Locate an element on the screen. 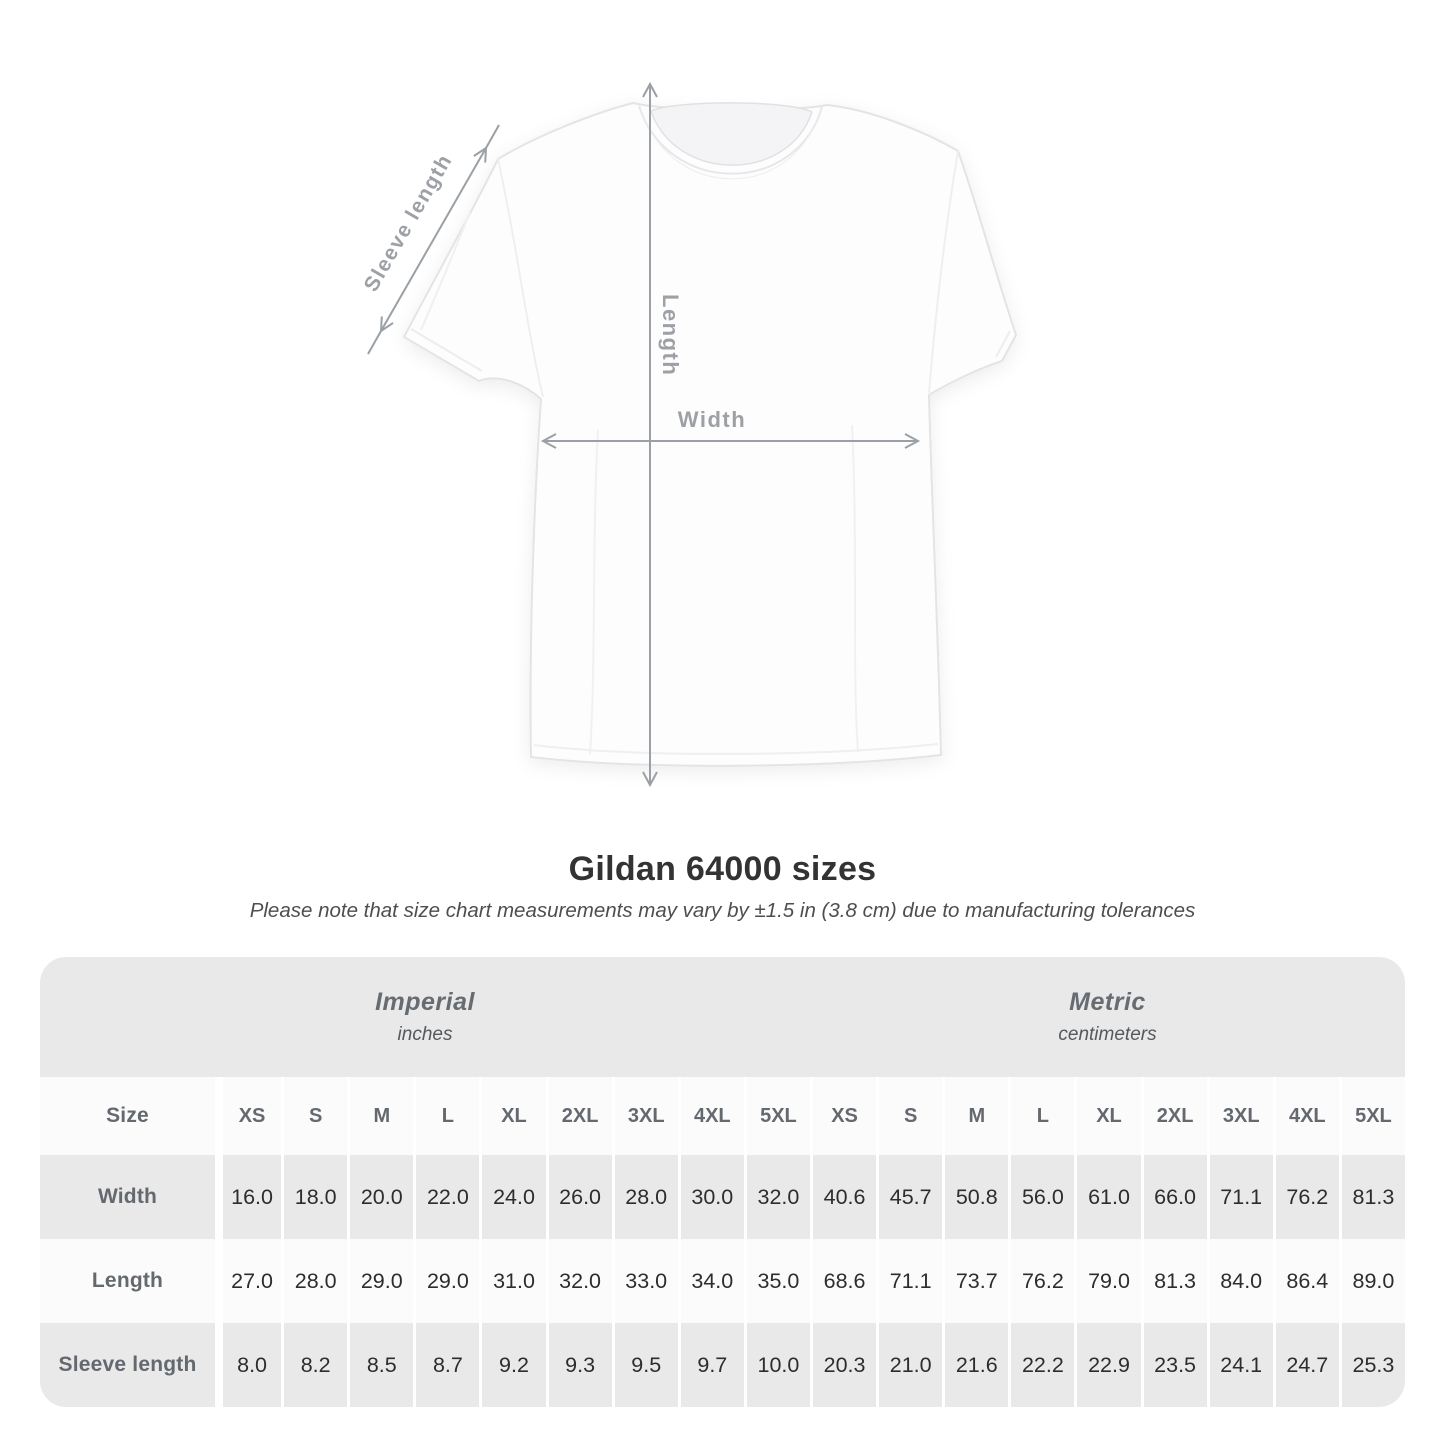  value-cell: 61.0 is located at coordinates (1107, 1197).